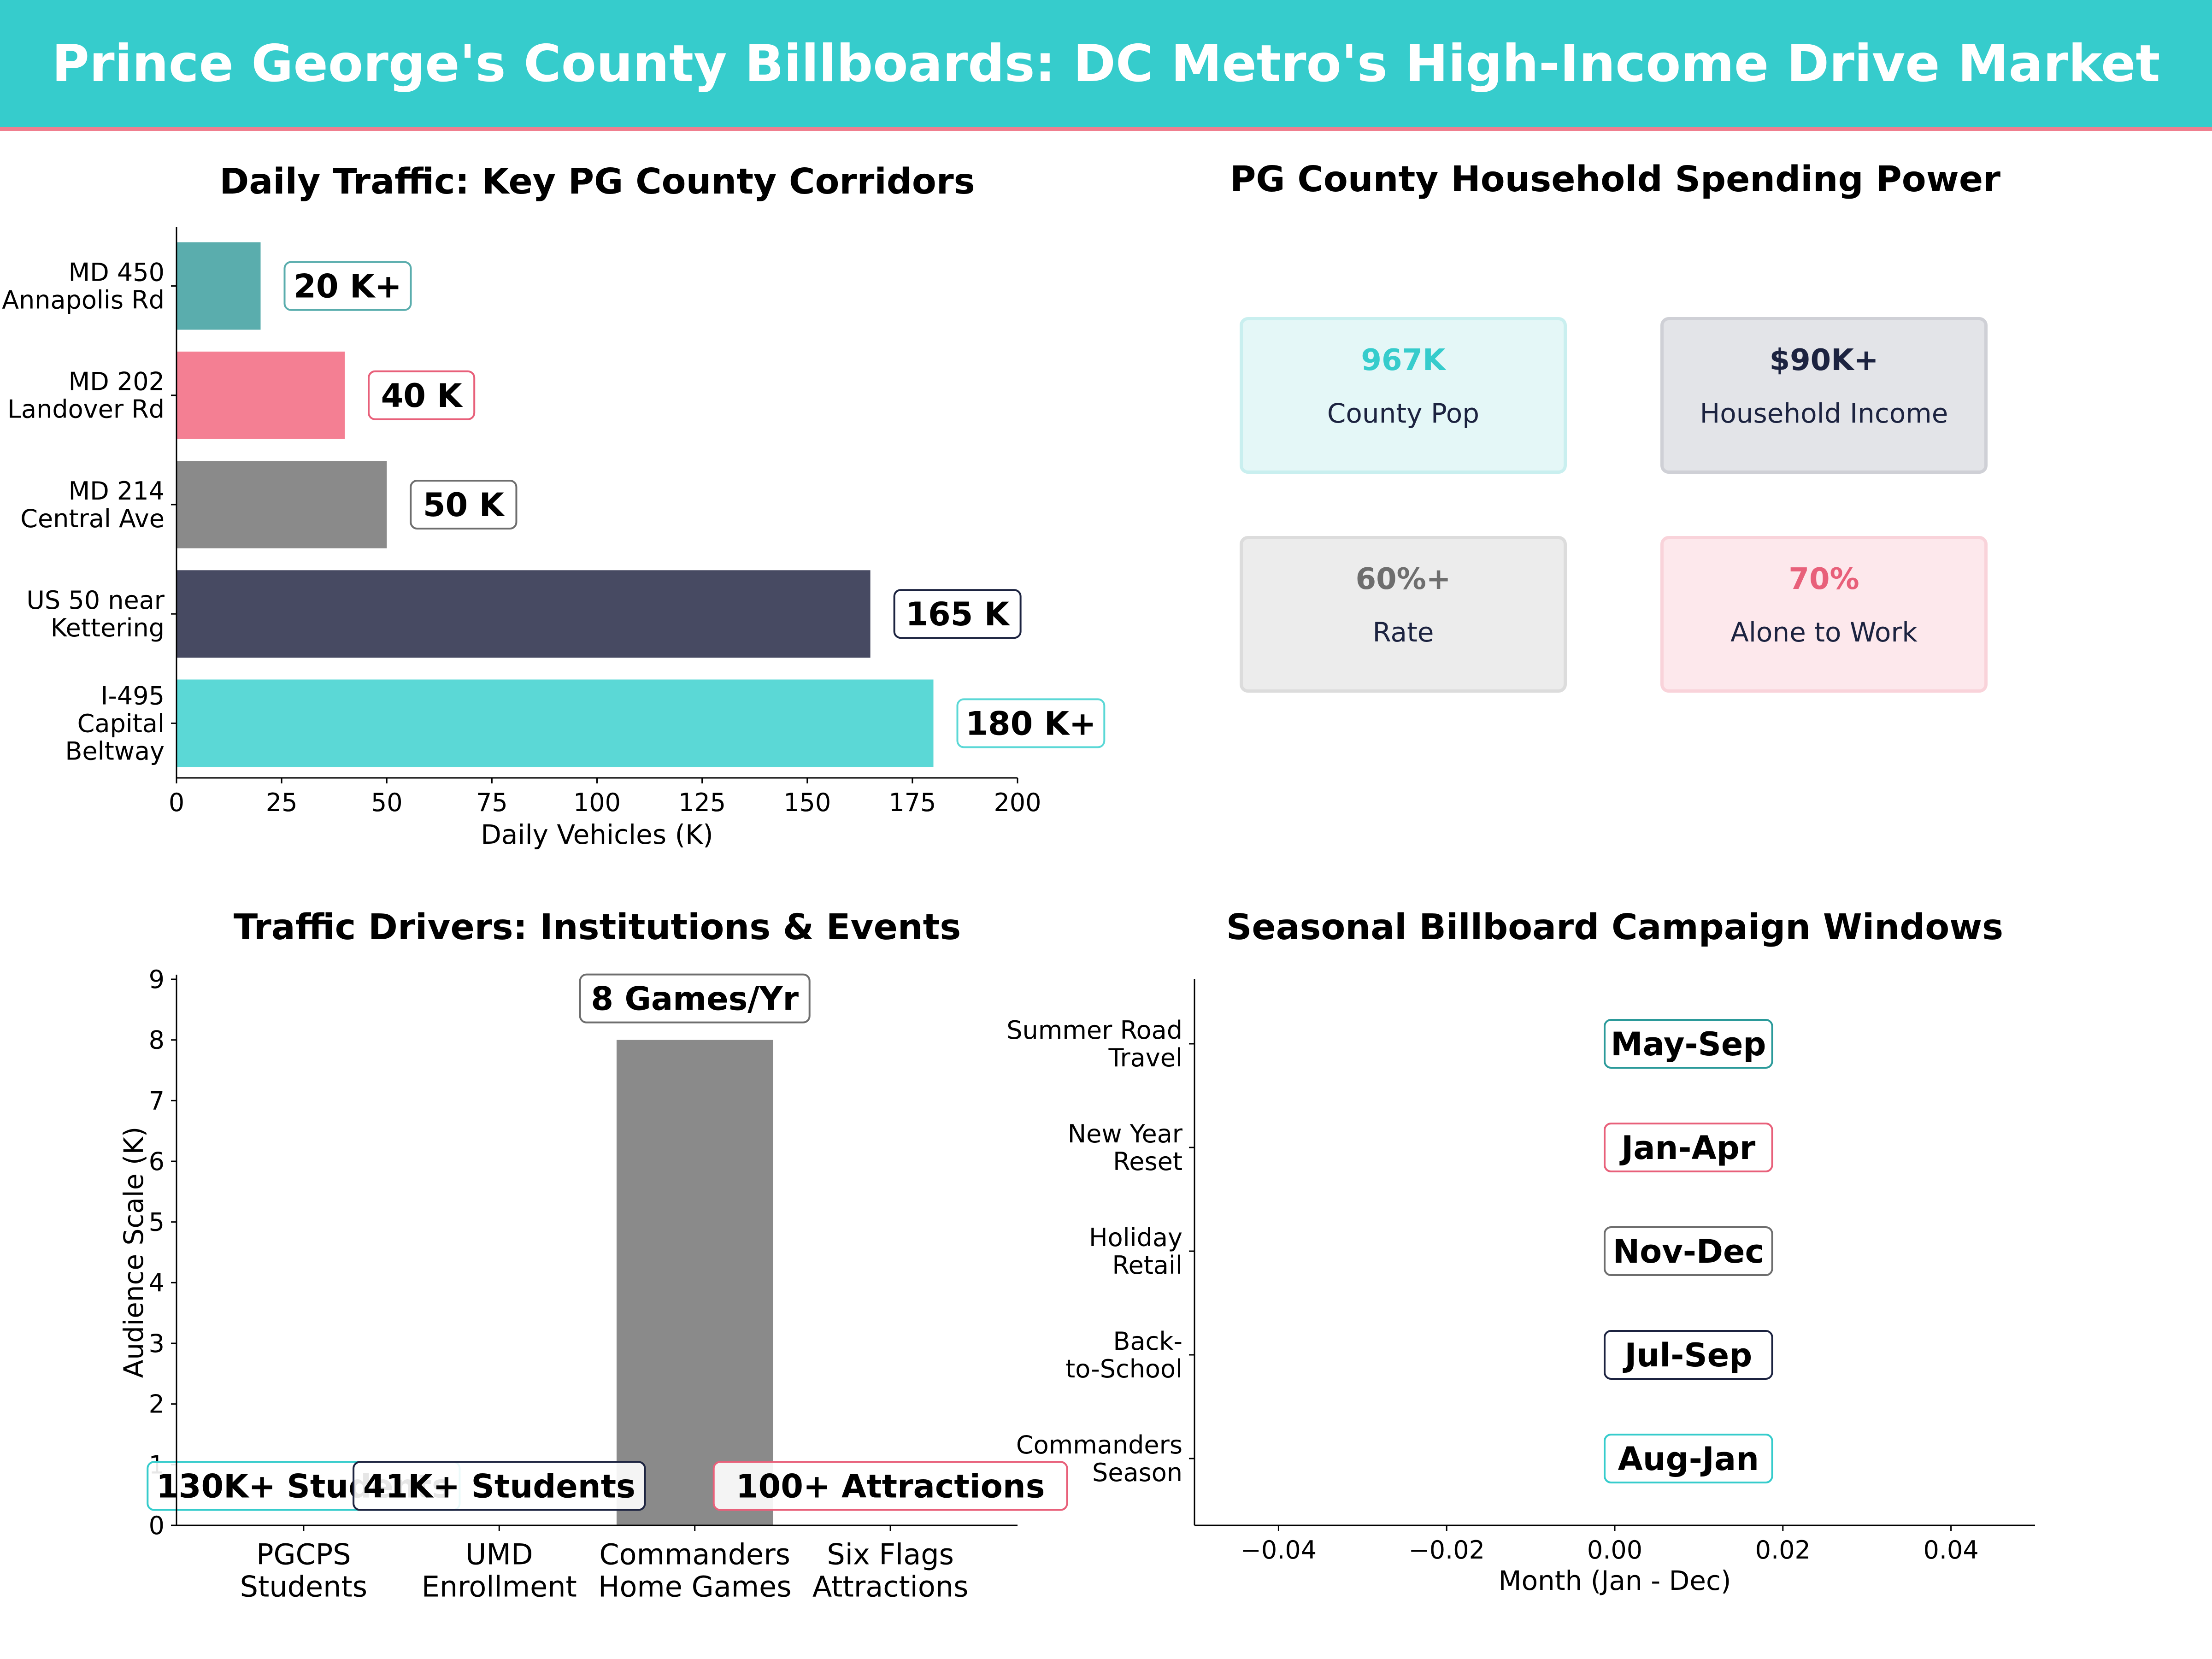 The width and height of the screenshot is (2212, 1659). I want to click on x-tick-label: 0.02, so click(1783, 1550).